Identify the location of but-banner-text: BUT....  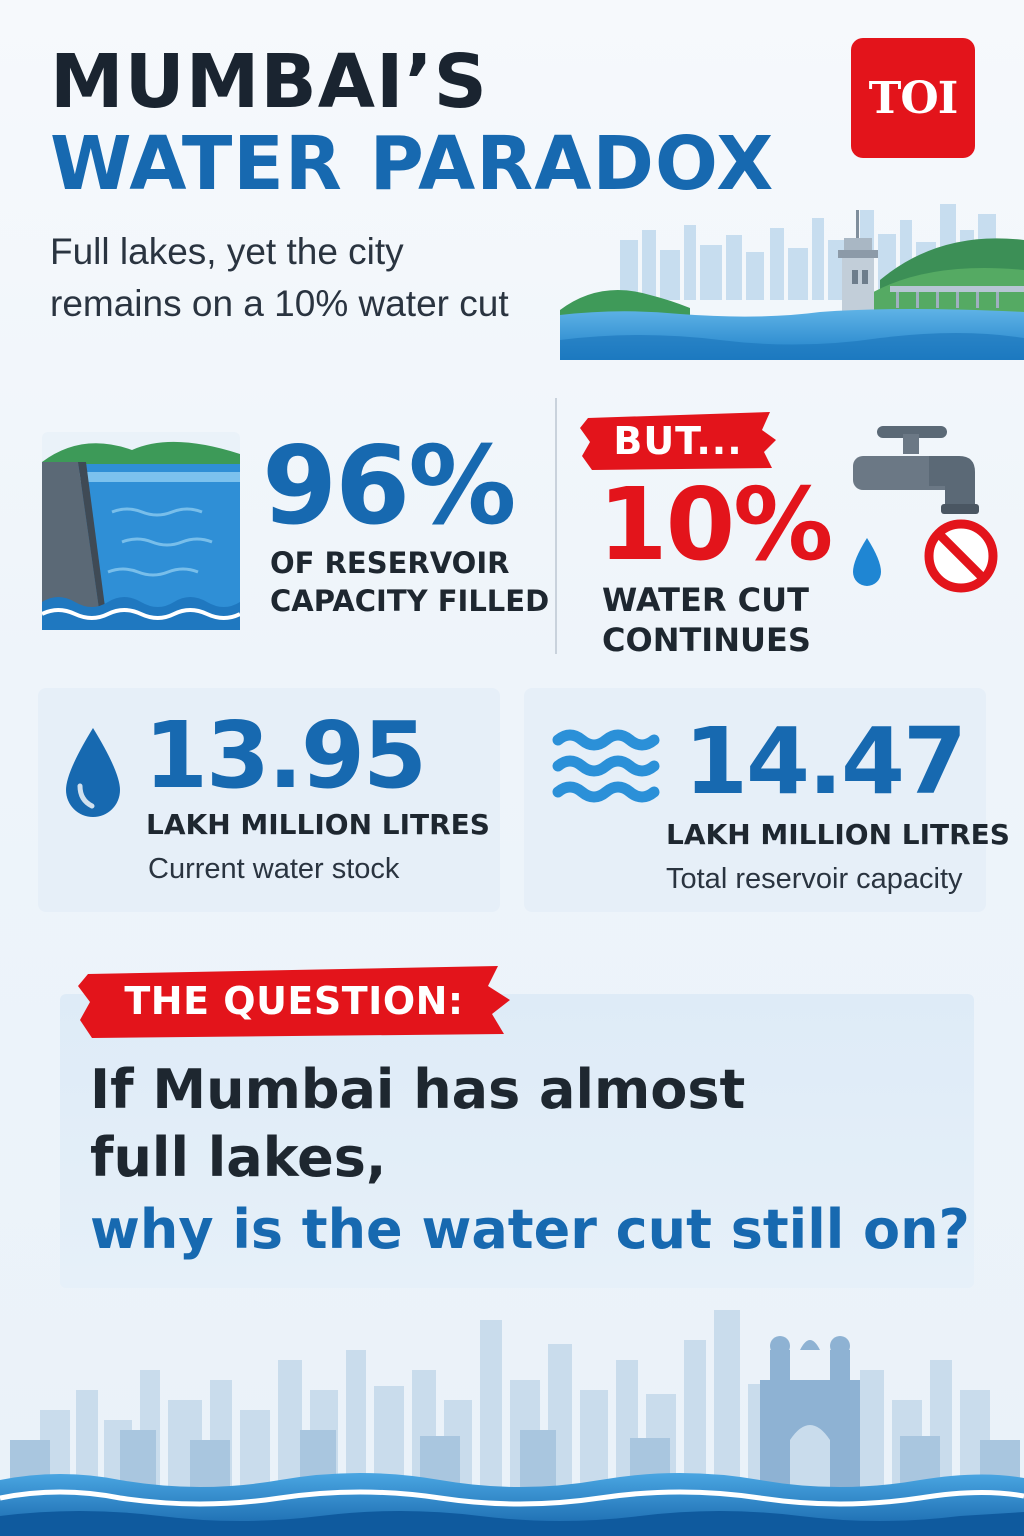
(678, 441).